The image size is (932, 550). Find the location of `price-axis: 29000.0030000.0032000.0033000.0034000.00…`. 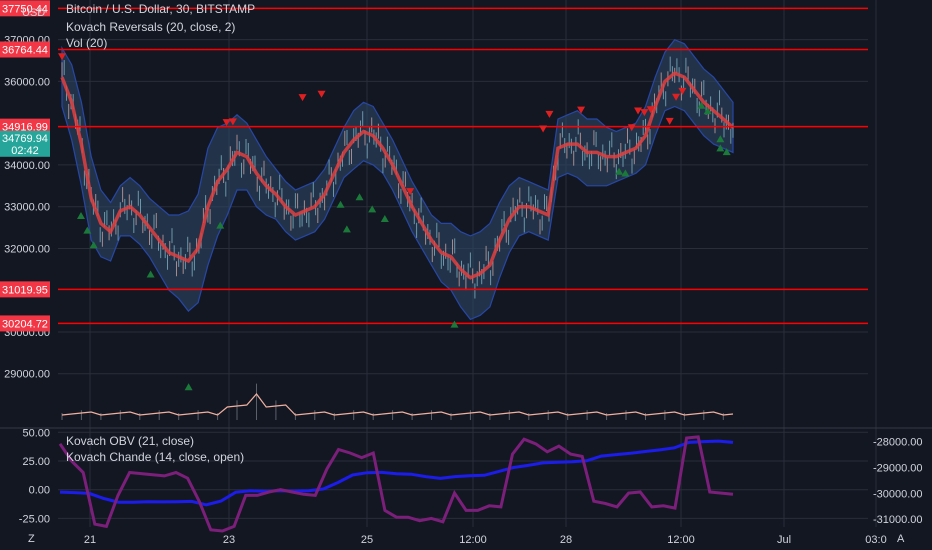

price-axis: 29000.0030000.0032000.0033000.0034000.00… is located at coordinates (27, 280).